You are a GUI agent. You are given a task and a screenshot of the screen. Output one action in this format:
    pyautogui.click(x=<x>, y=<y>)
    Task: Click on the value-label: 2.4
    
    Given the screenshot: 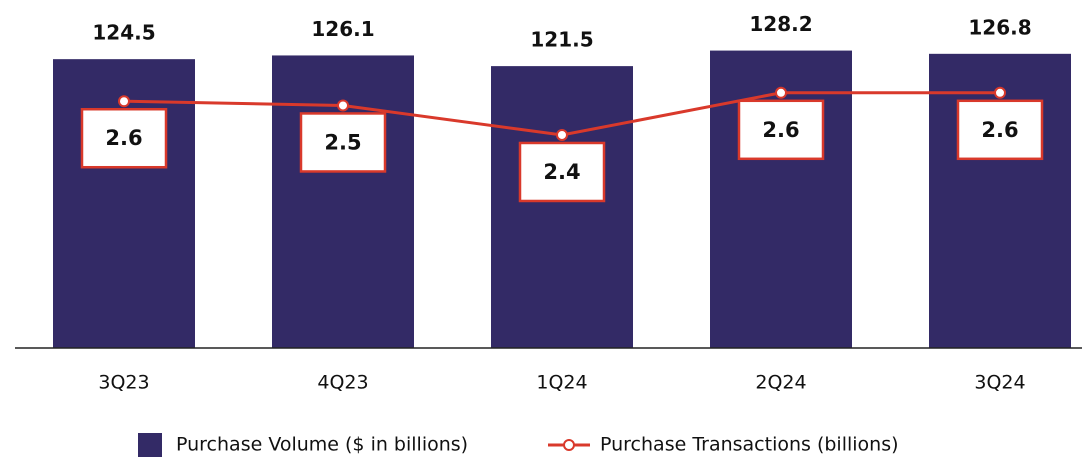 What is the action you would take?
    pyautogui.click(x=561, y=172)
    